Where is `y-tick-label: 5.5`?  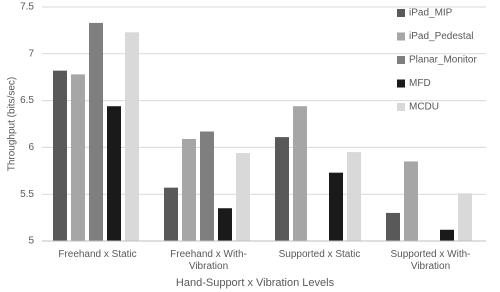
y-tick-label: 5.5 is located at coordinates (27, 194).